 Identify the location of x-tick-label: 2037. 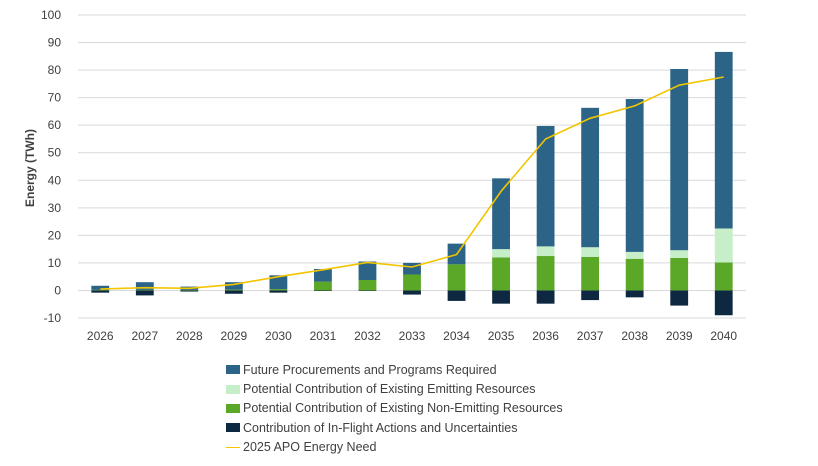
(590, 336).